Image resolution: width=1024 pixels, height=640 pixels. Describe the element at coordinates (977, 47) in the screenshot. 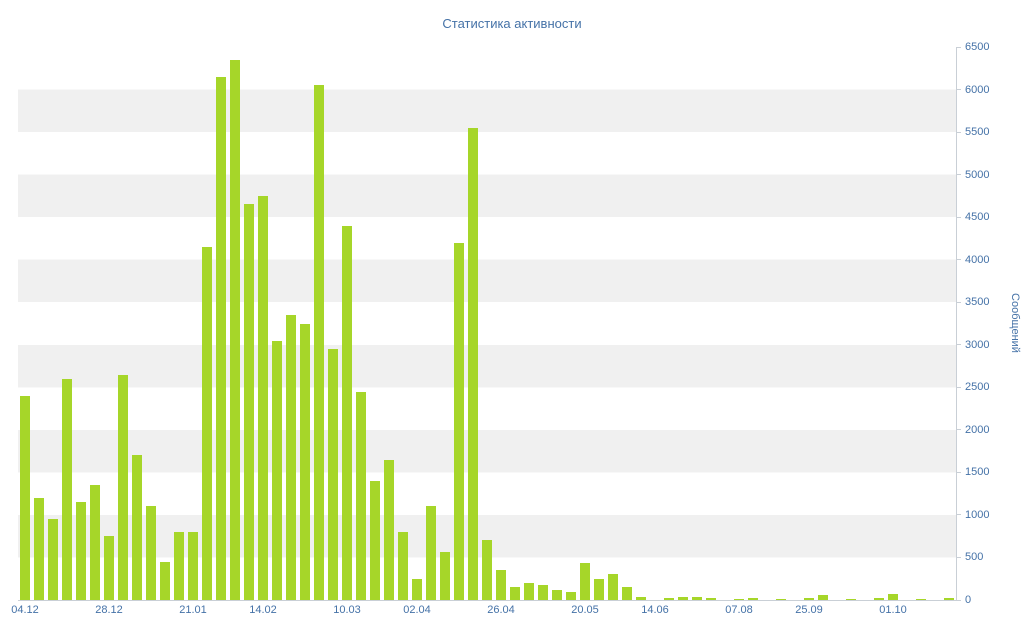

I see `y-axis-label: 6500` at that location.